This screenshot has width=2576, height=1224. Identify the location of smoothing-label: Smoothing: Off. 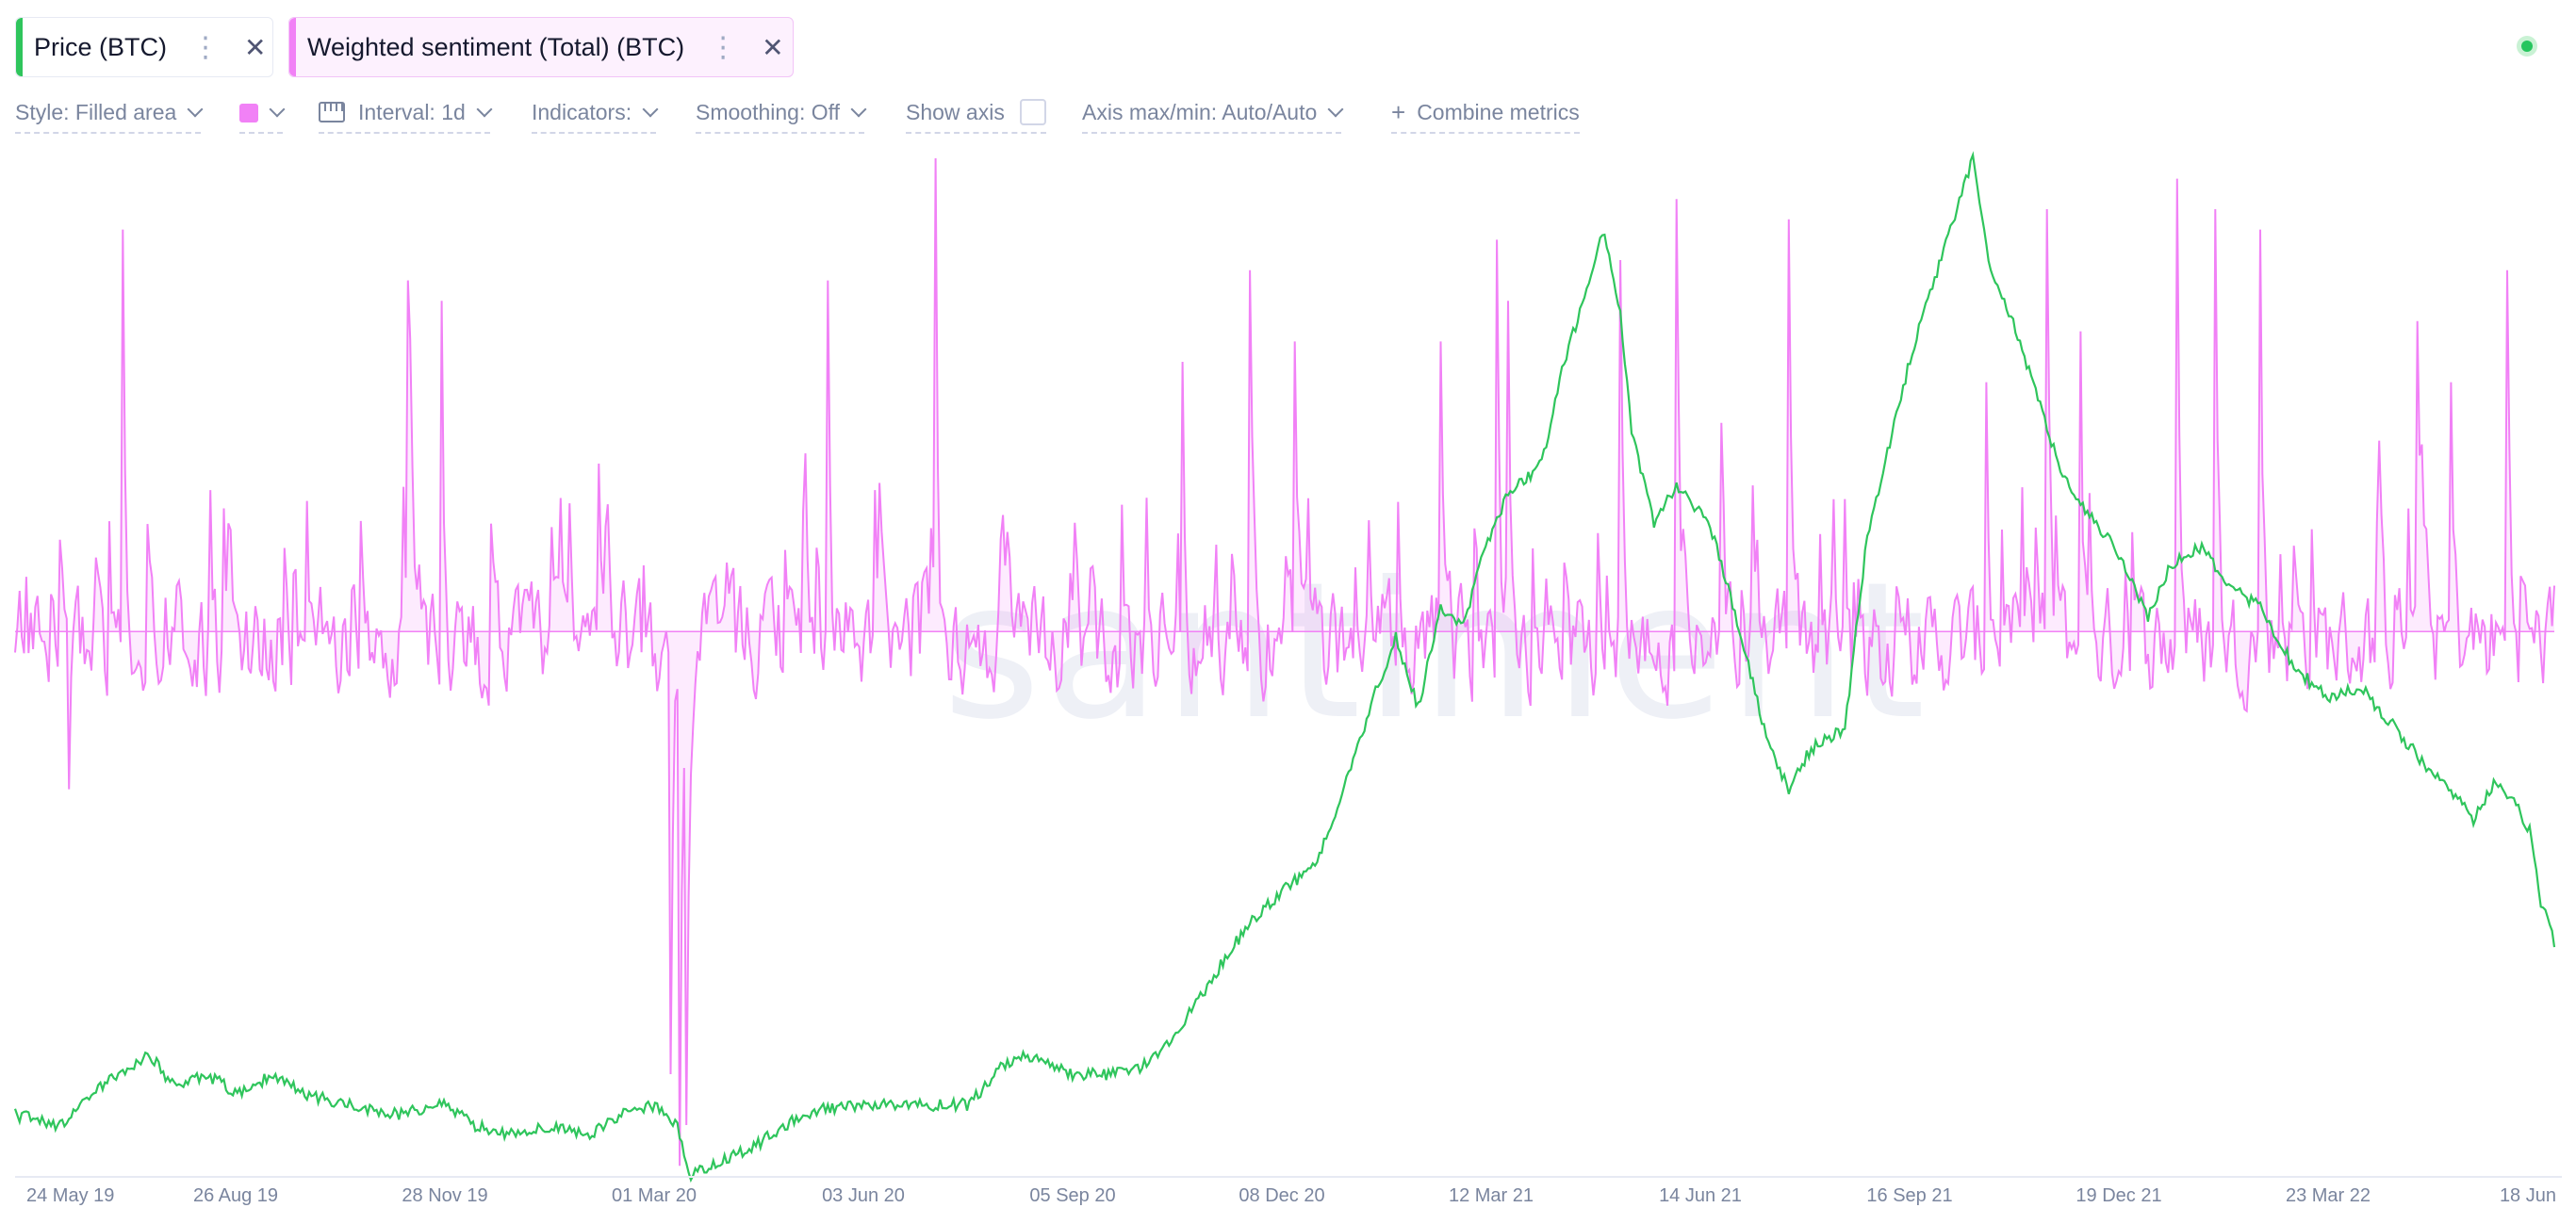
(768, 112).